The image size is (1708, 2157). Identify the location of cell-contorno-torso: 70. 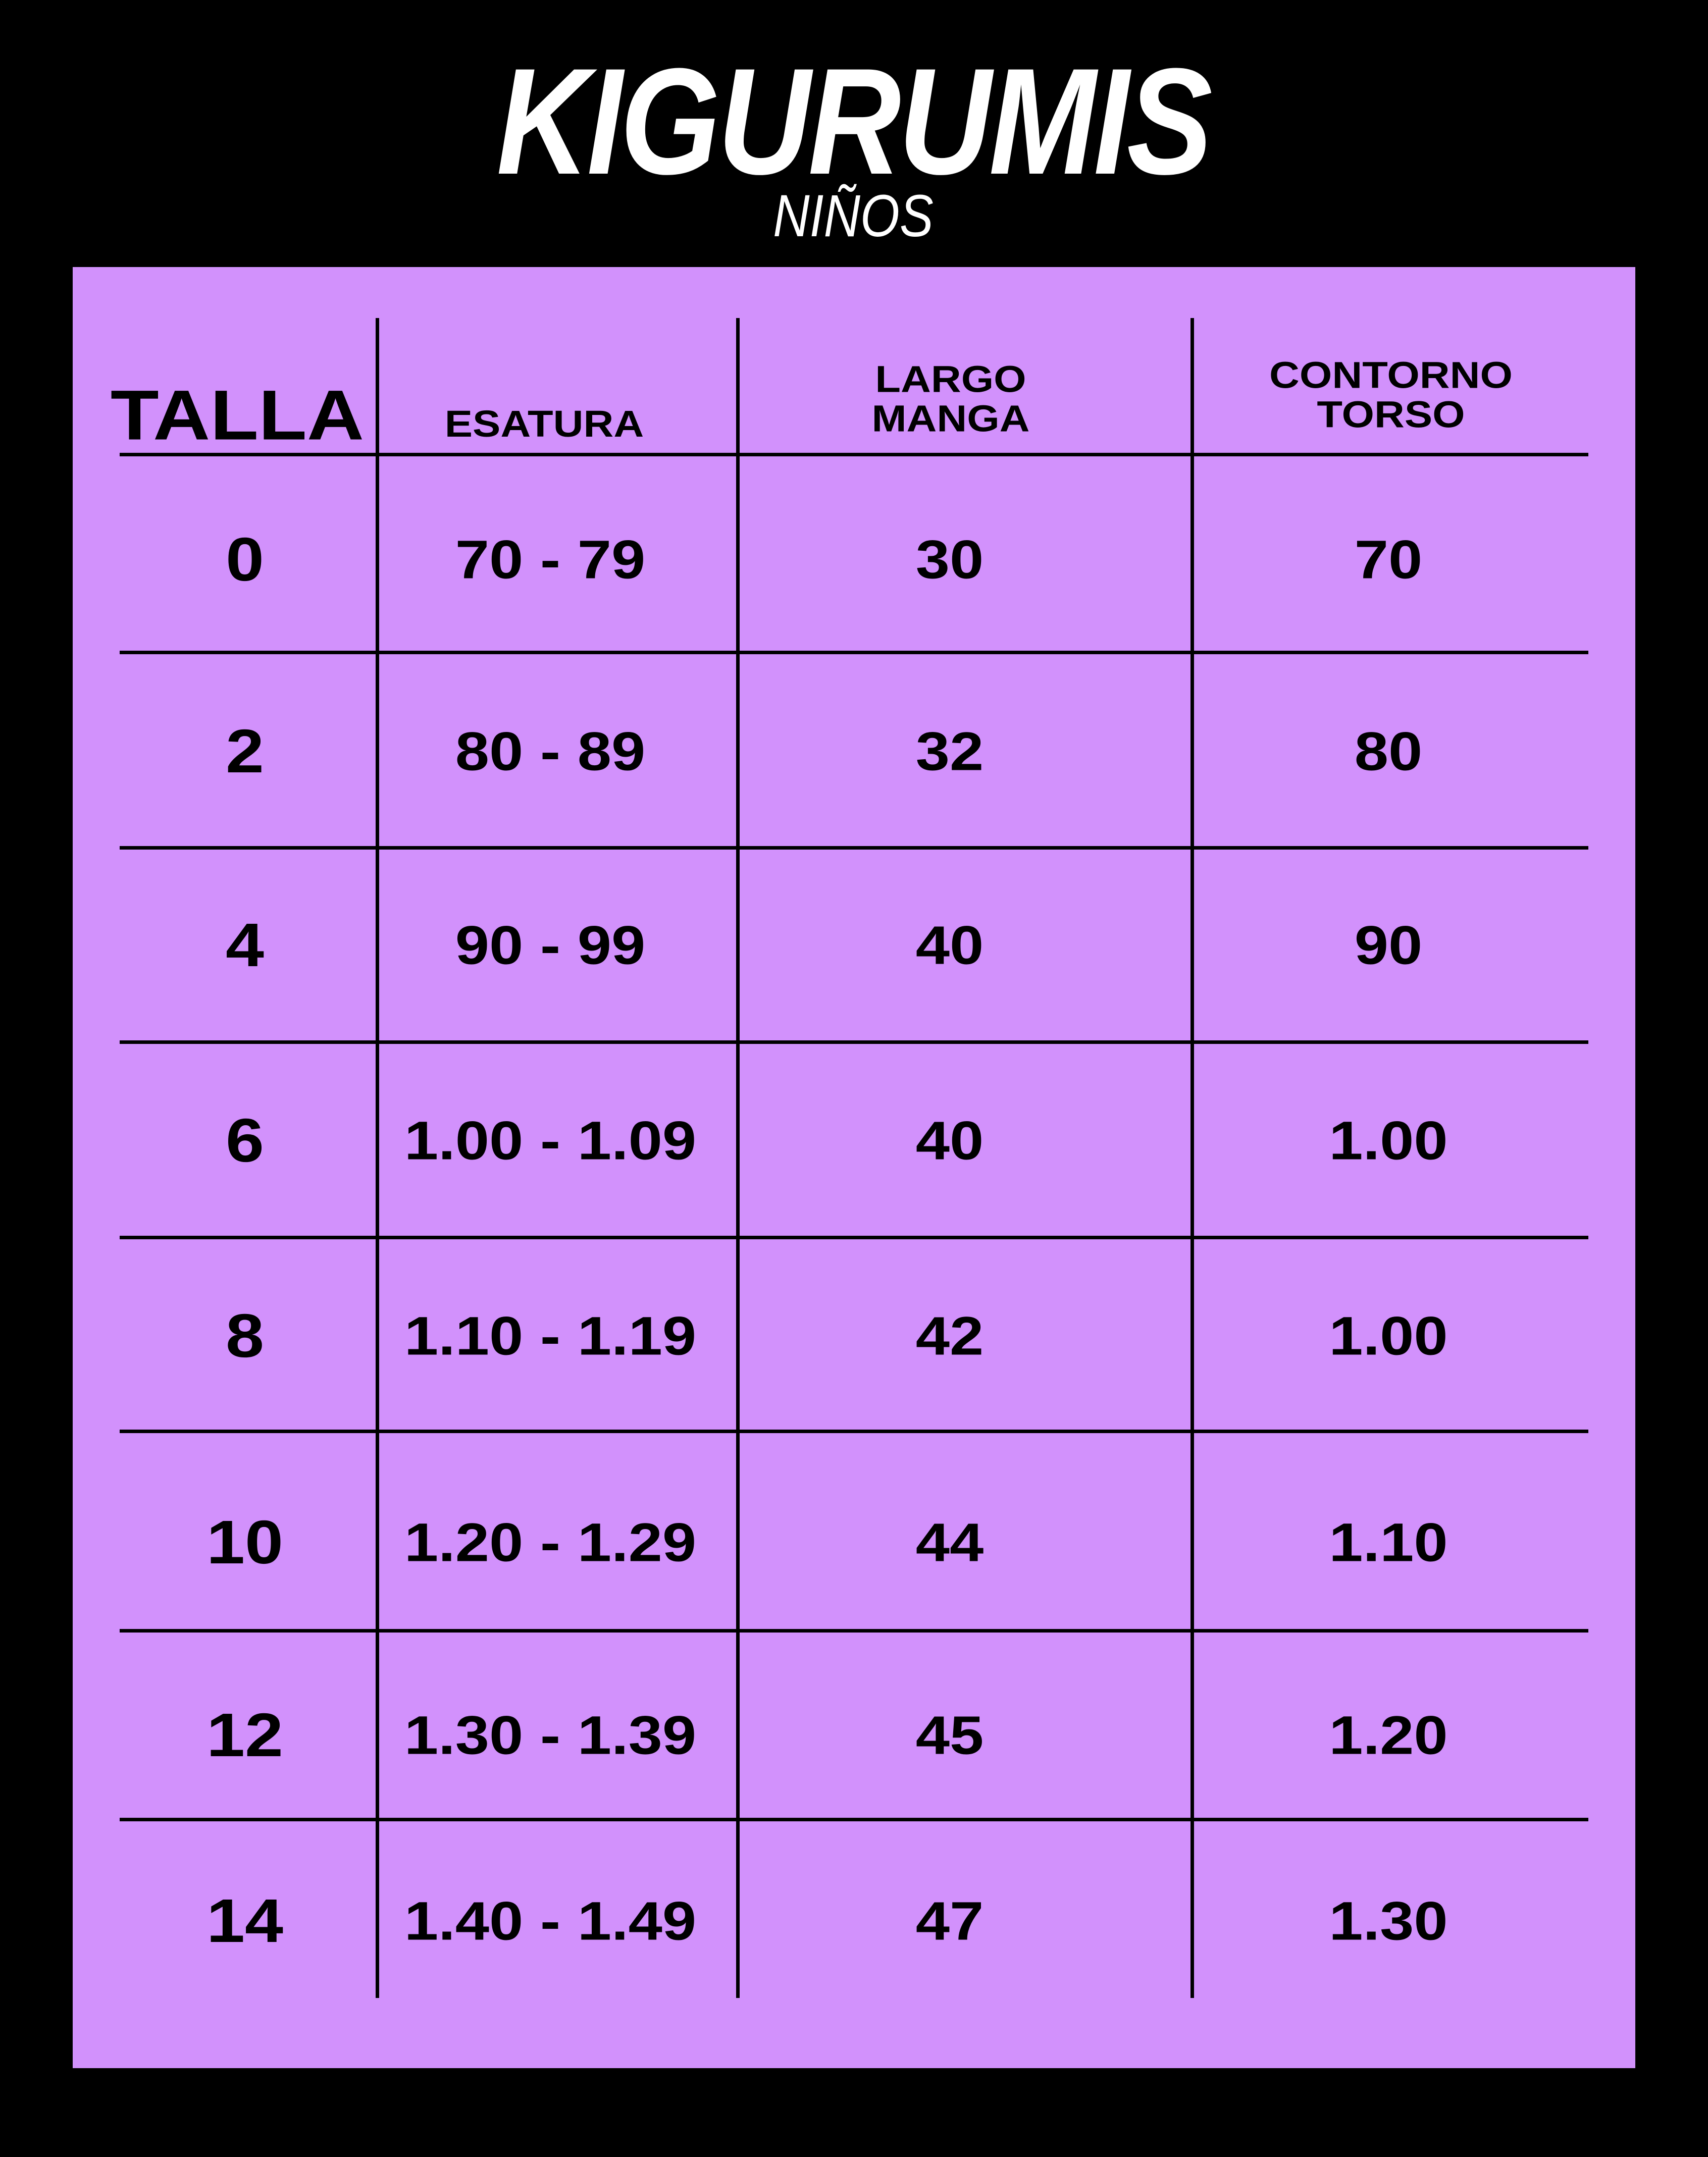
(1388, 559).